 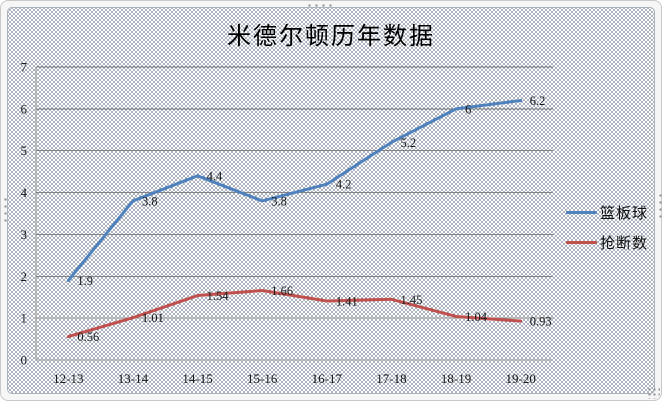 I want to click on selection-handle-top-icon, so click(x=318, y=4).